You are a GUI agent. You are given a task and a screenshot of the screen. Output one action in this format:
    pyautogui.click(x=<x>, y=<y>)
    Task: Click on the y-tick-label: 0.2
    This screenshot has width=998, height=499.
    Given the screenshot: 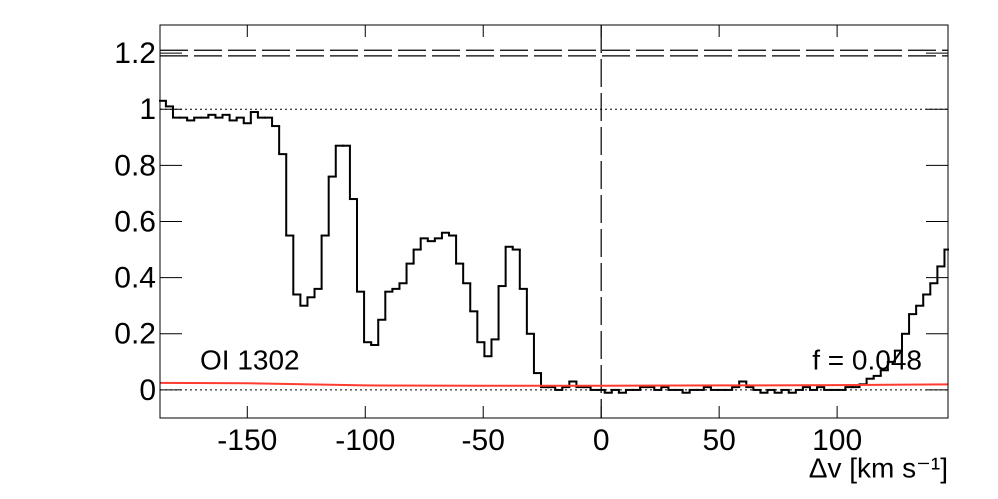 What is the action you would take?
    pyautogui.click(x=135, y=334)
    